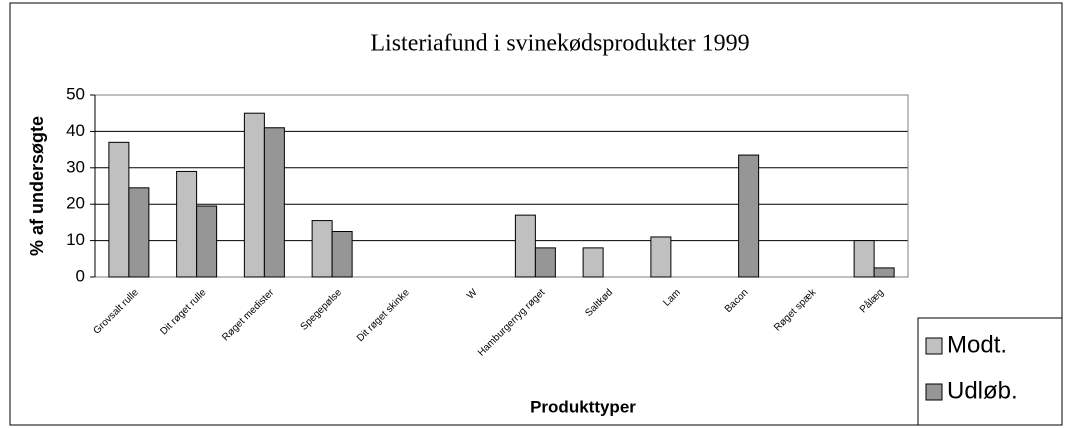 The height and width of the screenshot is (428, 1066). Describe the element at coordinates (559, 44) in the screenshot. I see `chart-title: Listeriafund i svinekødsprodukter 1999` at that location.